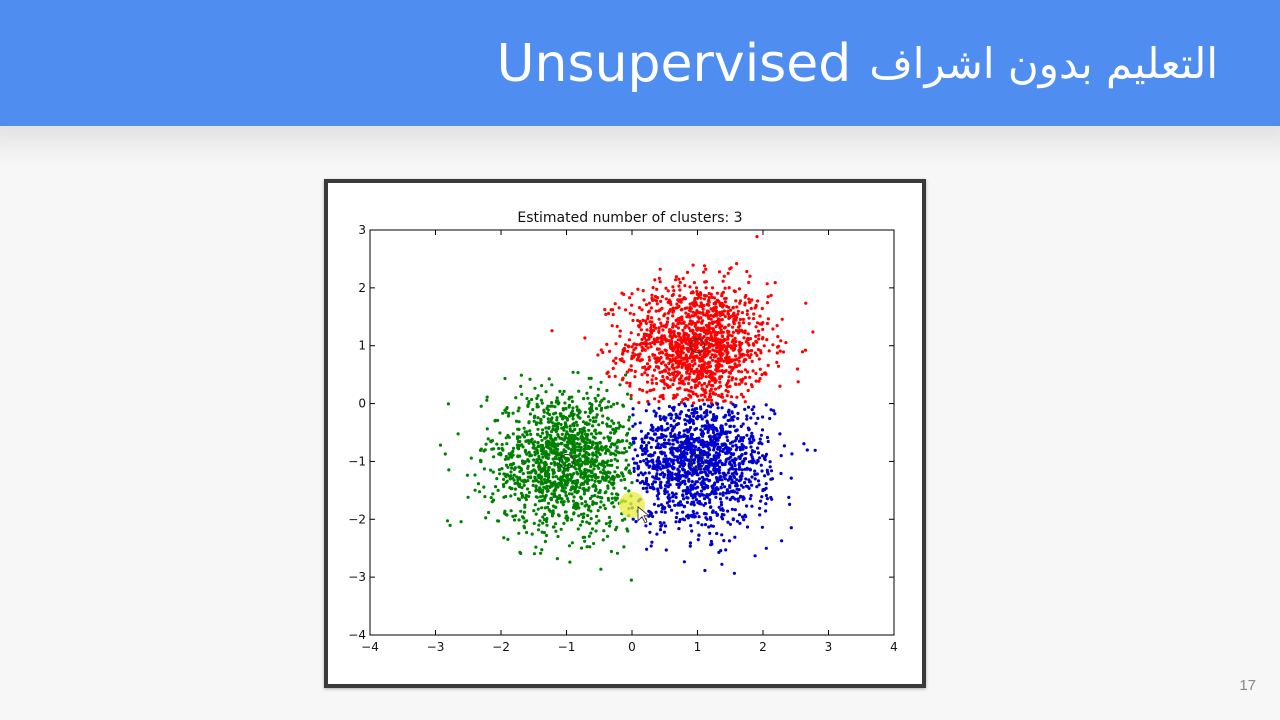  I want to click on x-tick-label: 3, so click(829, 647).